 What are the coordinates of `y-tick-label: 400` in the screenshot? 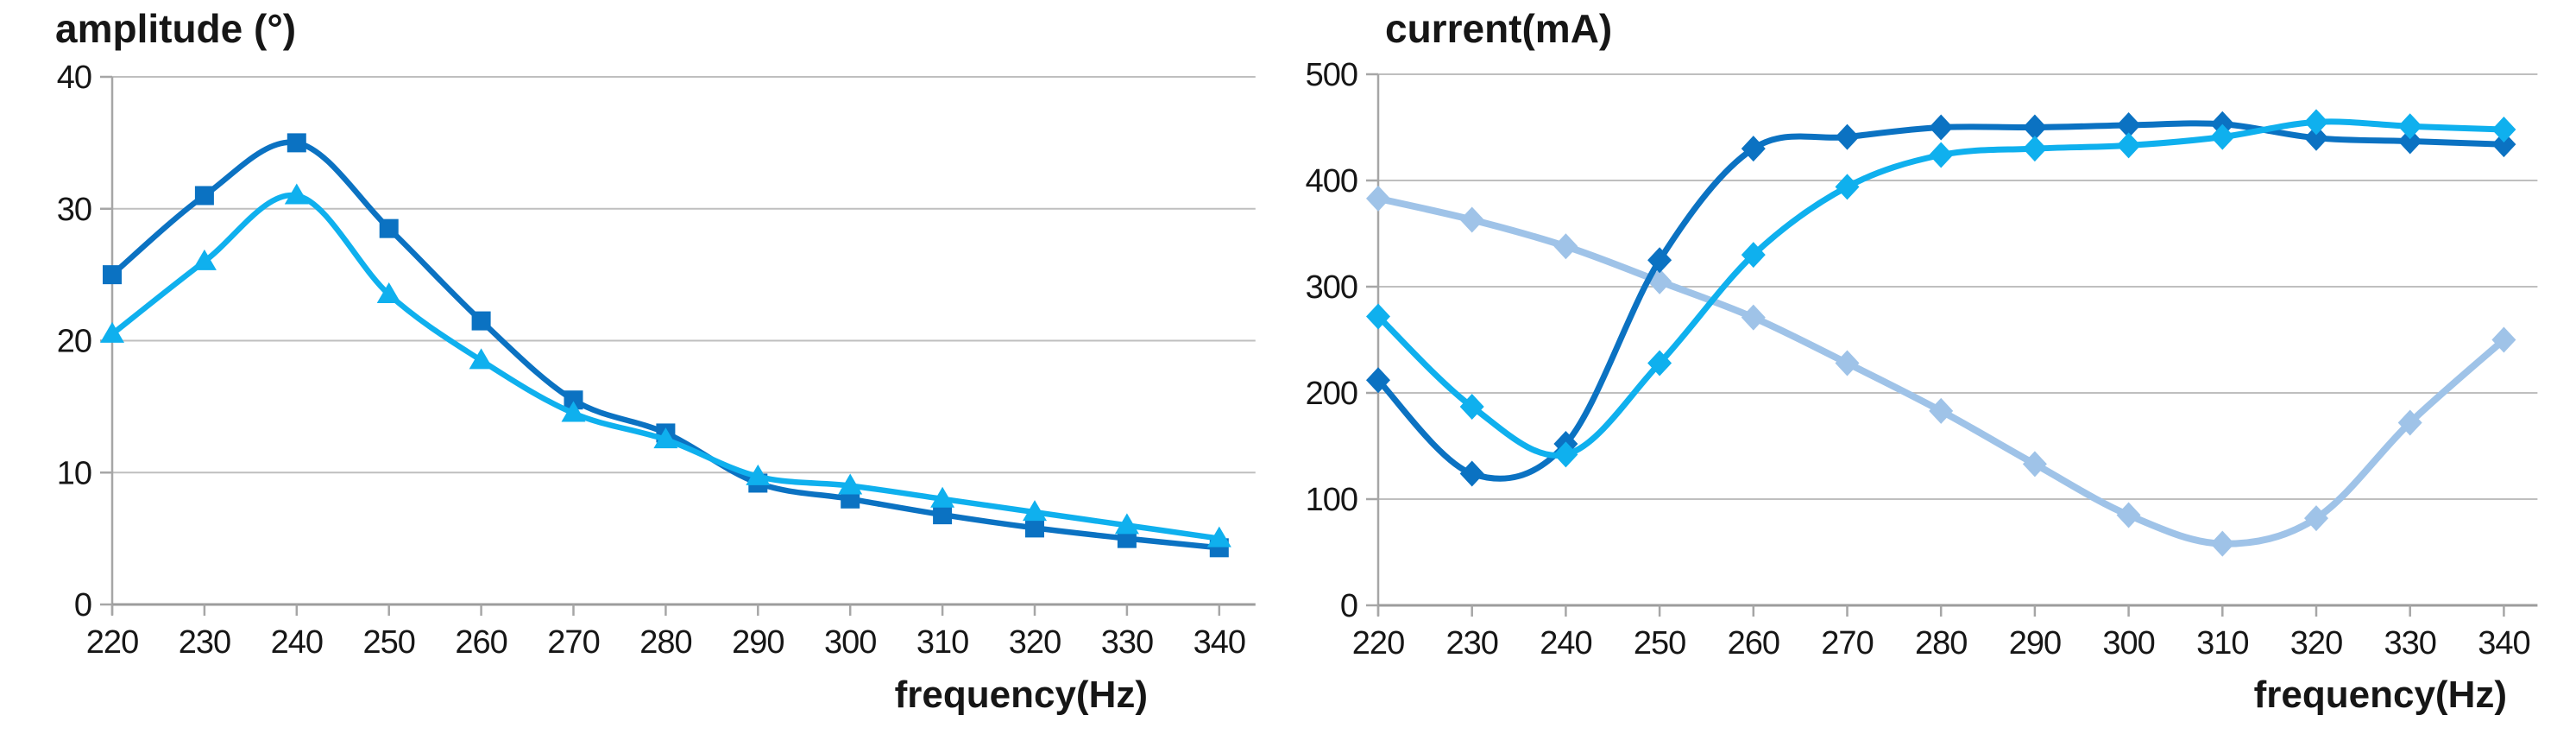 It's located at (1331, 181).